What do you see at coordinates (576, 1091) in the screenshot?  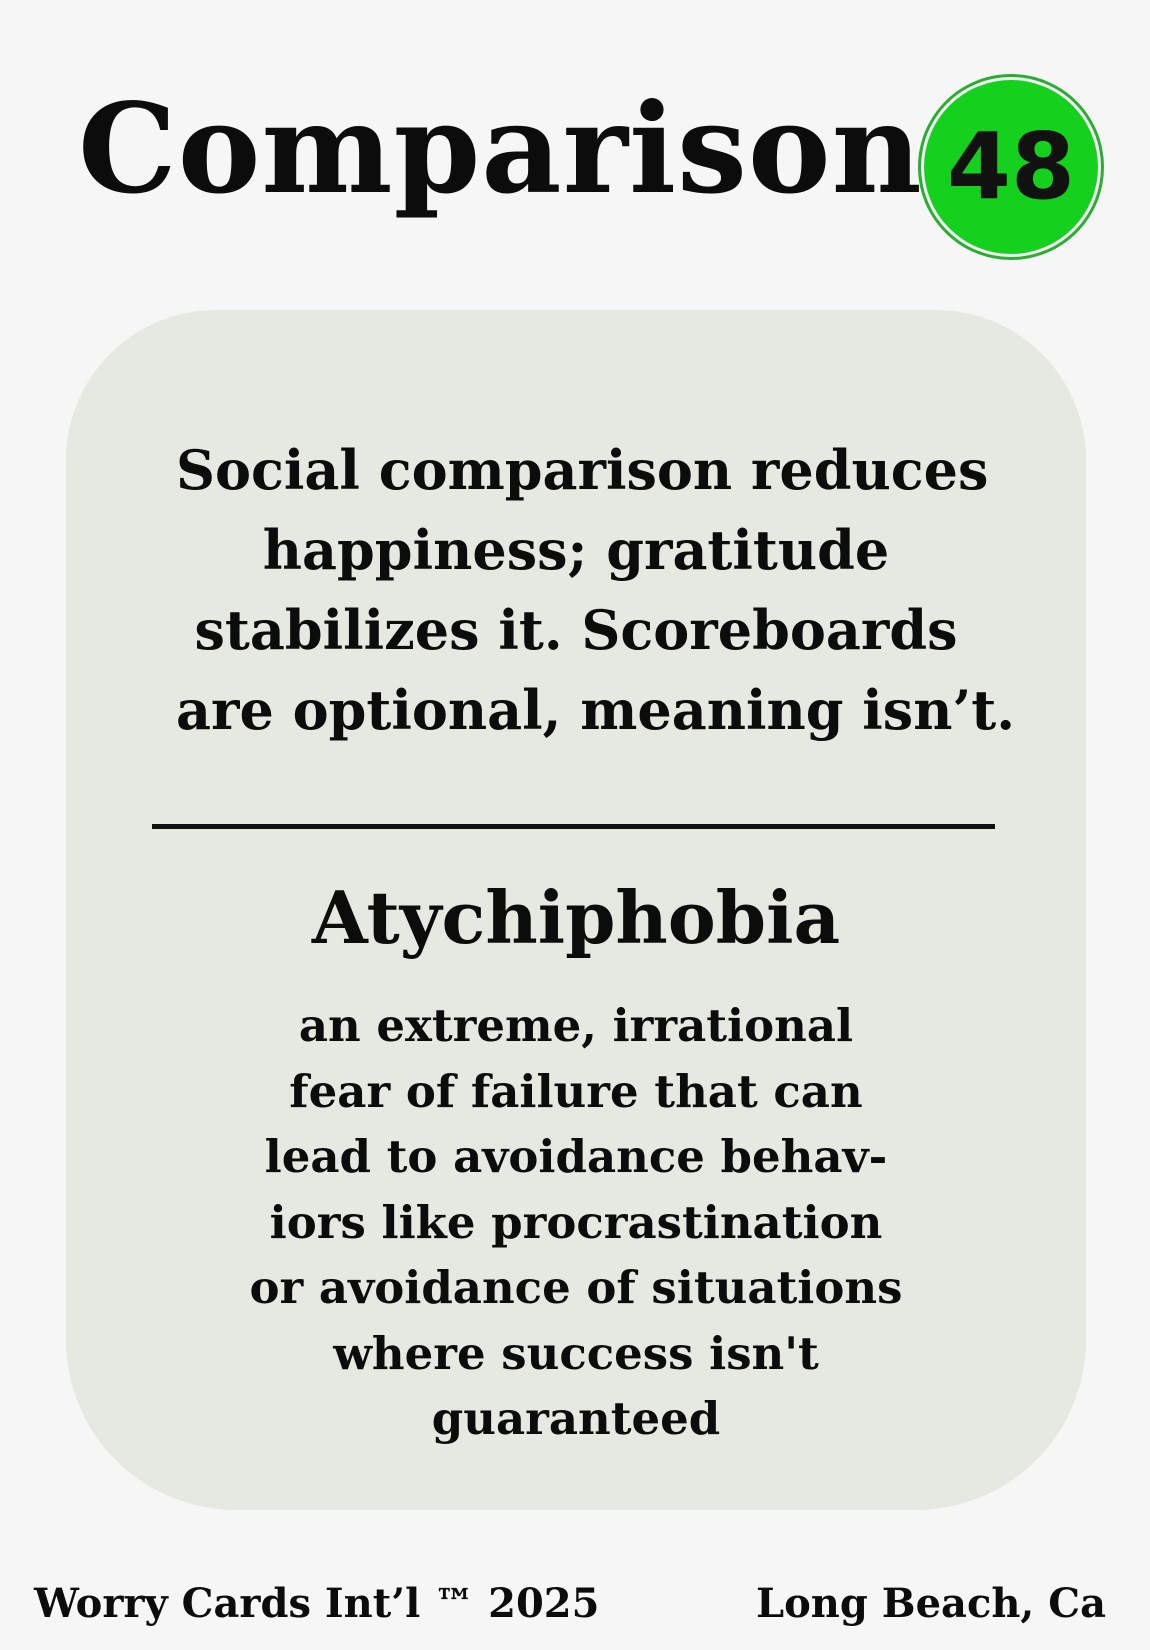 I see `definition-line: fear of failure that can` at bounding box center [576, 1091].